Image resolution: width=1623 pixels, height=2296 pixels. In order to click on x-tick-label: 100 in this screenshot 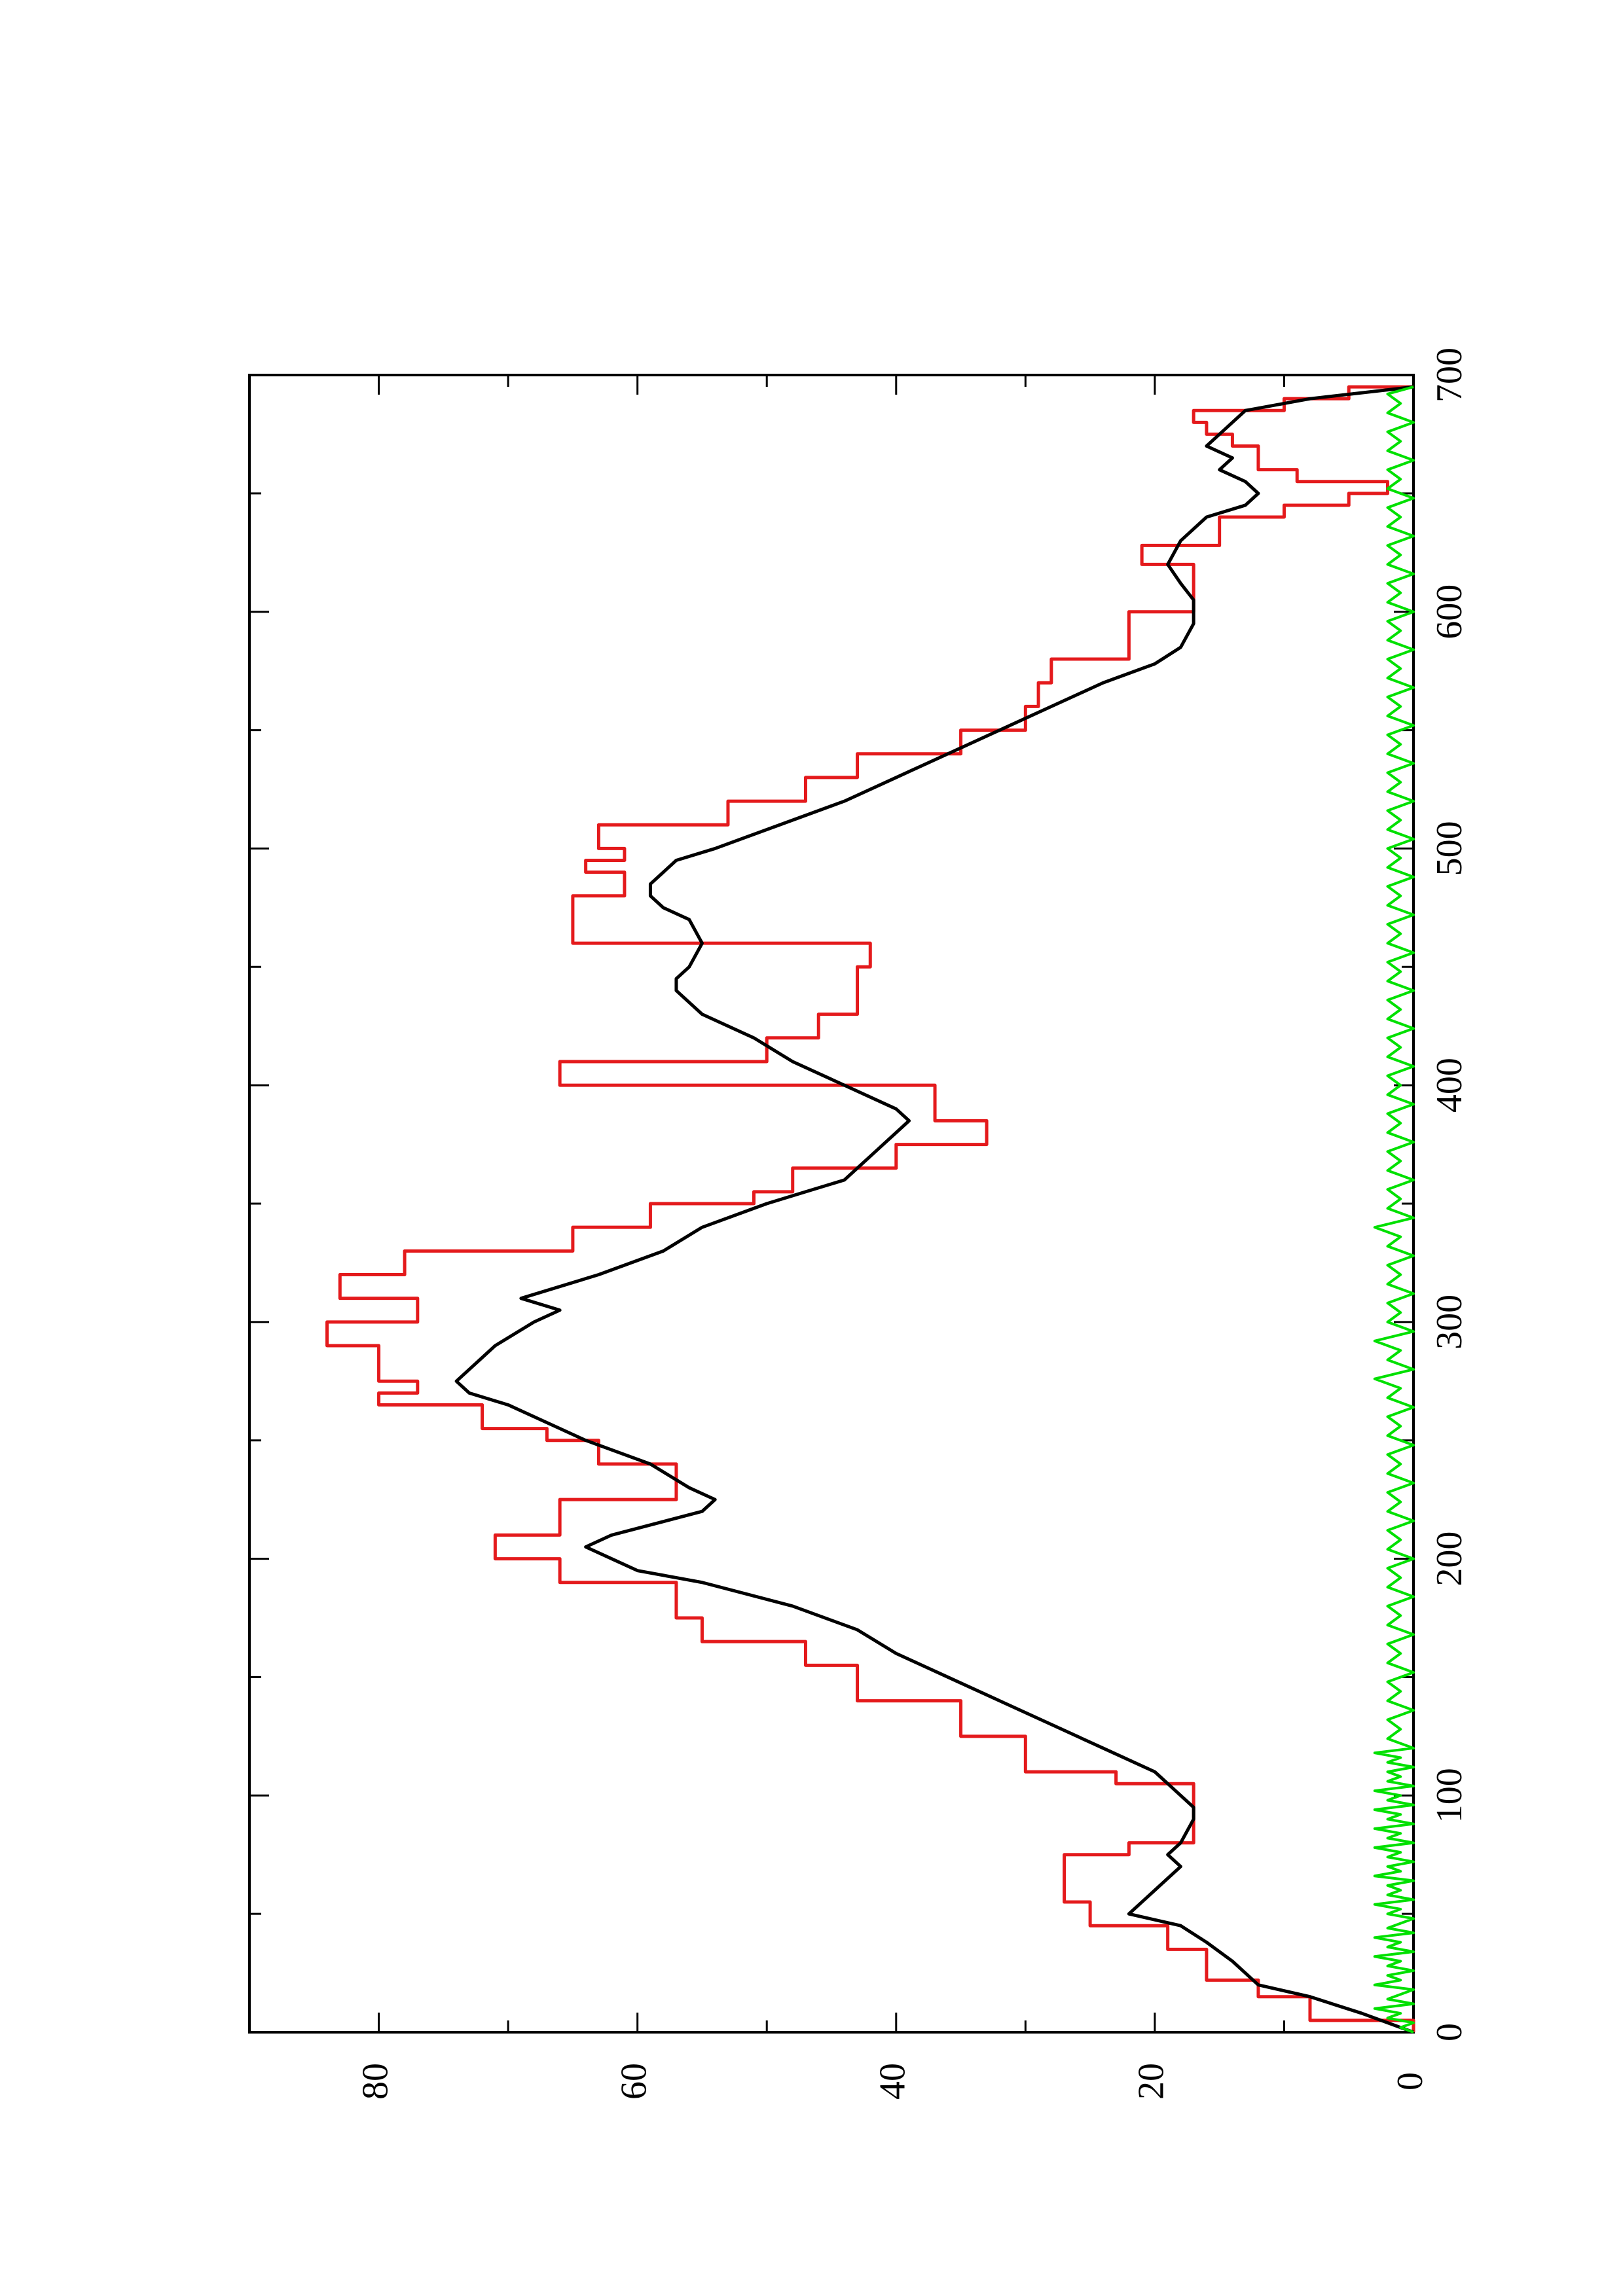, I will do `click(1449, 1795)`.